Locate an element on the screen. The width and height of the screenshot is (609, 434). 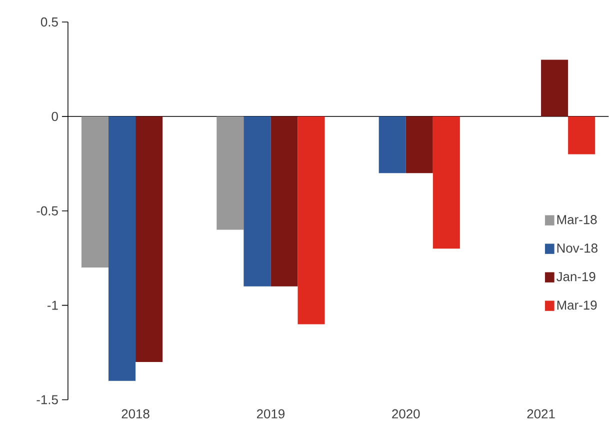
x-tick-label: 2018 is located at coordinates (136, 414).